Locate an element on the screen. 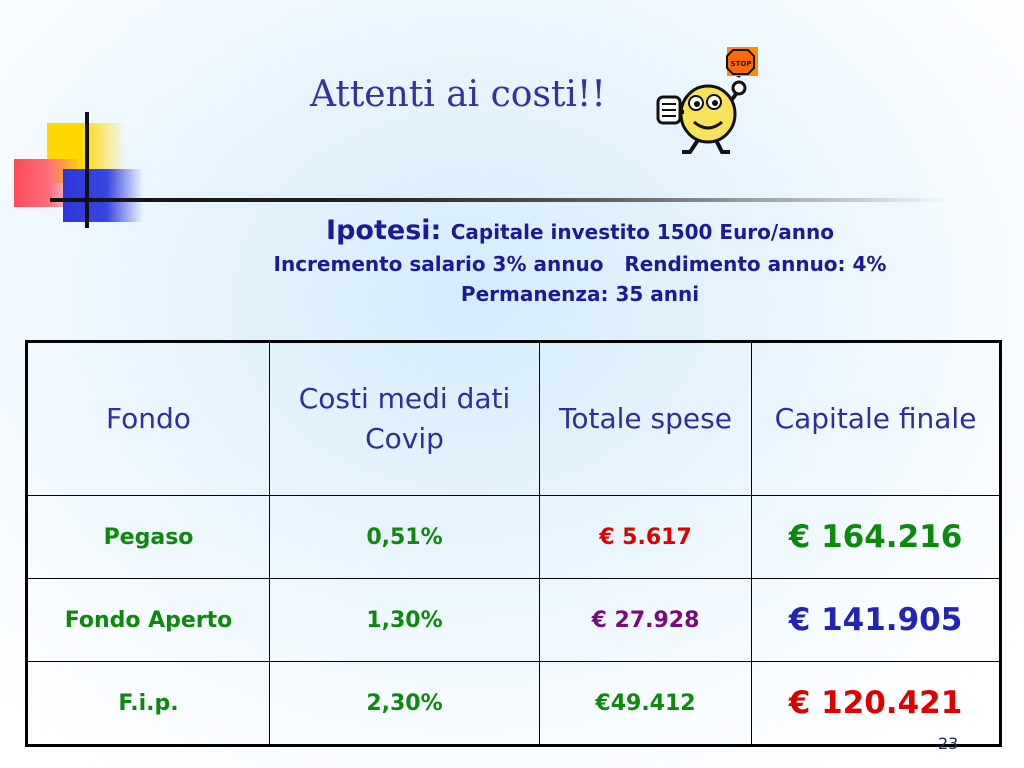  cell-fondo: F.i.p. is located at coordinates (148, 703).